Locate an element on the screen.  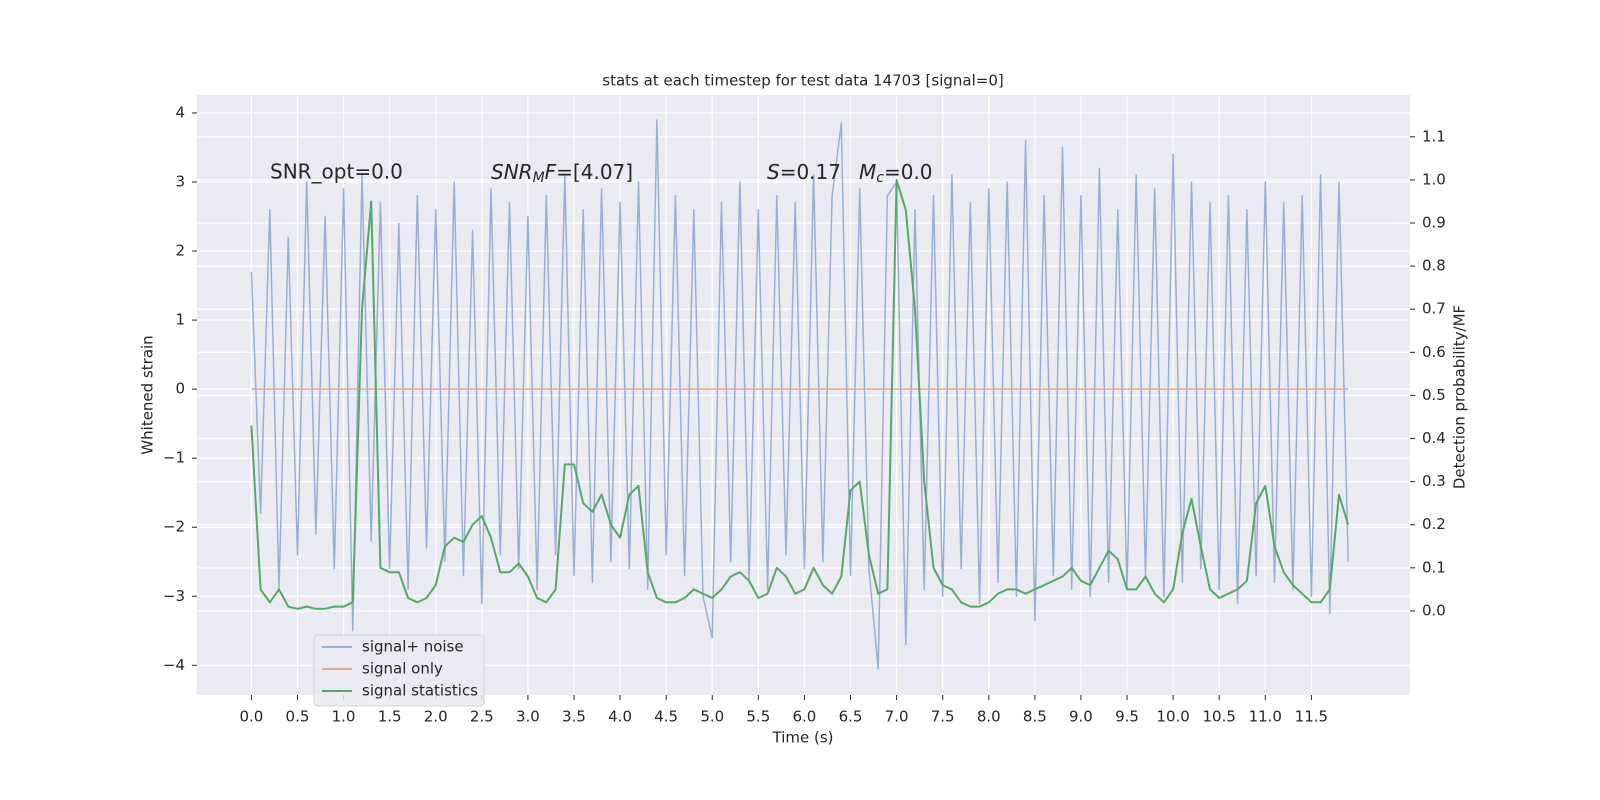
legend-label: signal statistics is located at coordinates (420, 691).